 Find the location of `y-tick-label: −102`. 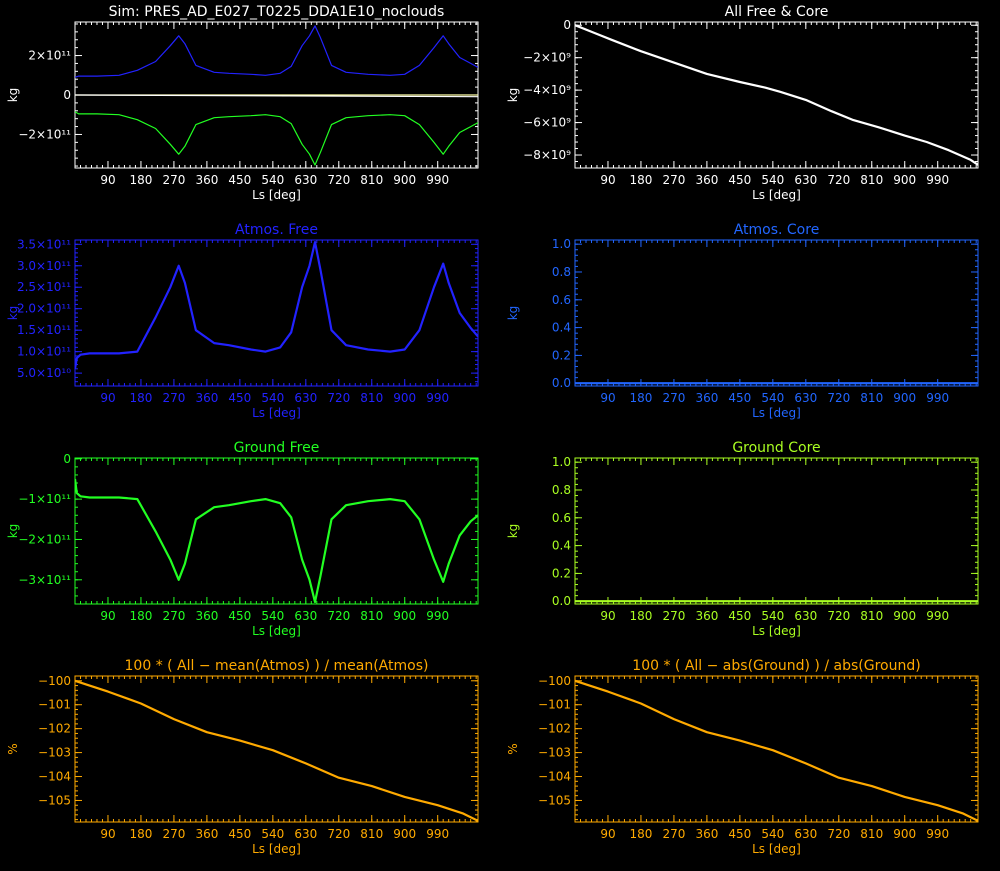

y-tick-label: −102 is located at coordinates (54, 729).